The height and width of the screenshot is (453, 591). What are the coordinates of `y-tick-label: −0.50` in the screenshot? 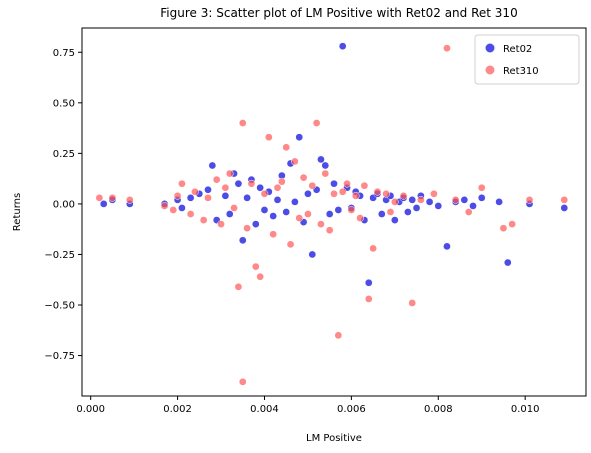 It's located at (59, 306).